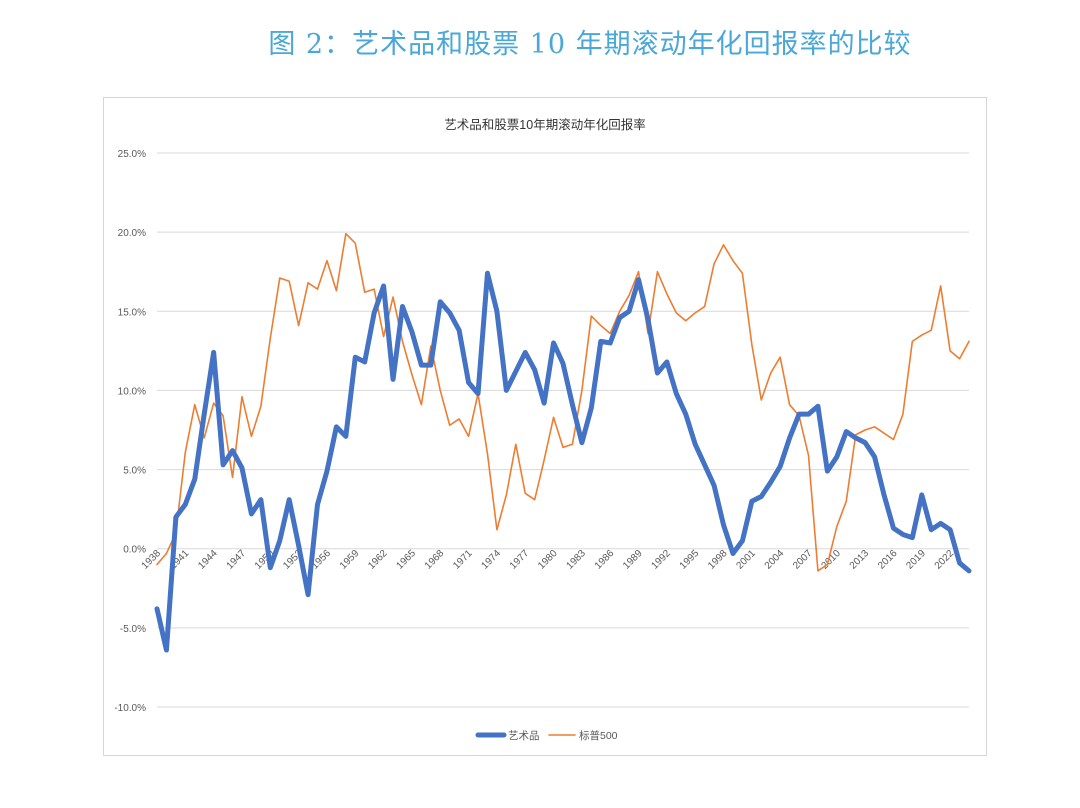  What do you see at coordinates (775, 560) in the screenshot?
I see `x-tick-label: 2004` at bounding box center [775, 560].